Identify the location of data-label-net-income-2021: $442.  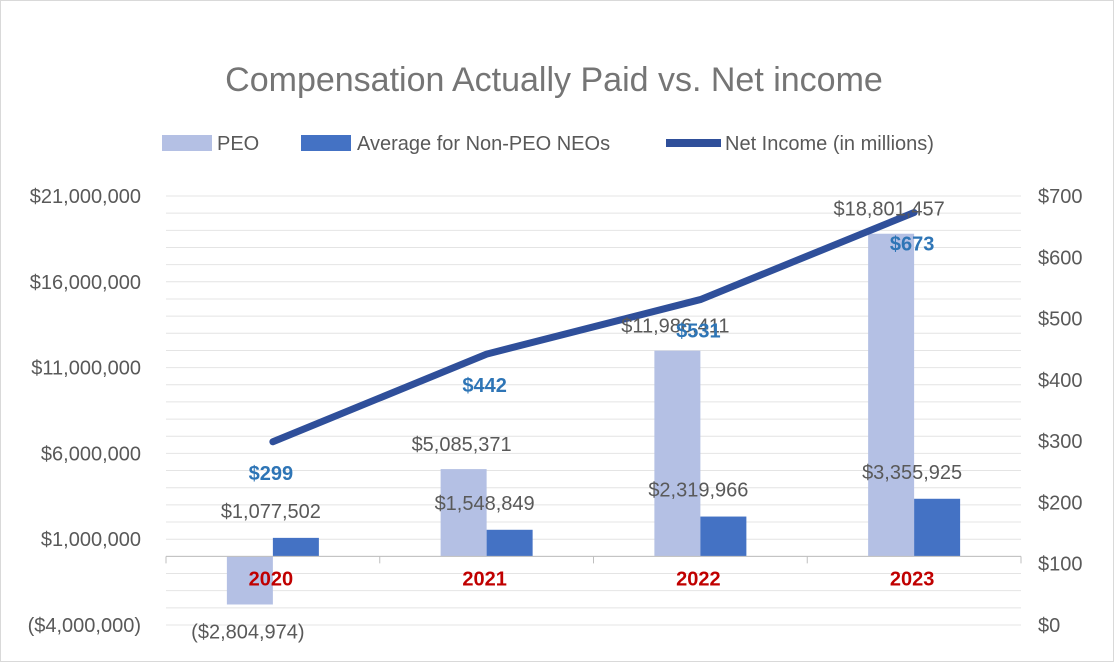
(484, 386).